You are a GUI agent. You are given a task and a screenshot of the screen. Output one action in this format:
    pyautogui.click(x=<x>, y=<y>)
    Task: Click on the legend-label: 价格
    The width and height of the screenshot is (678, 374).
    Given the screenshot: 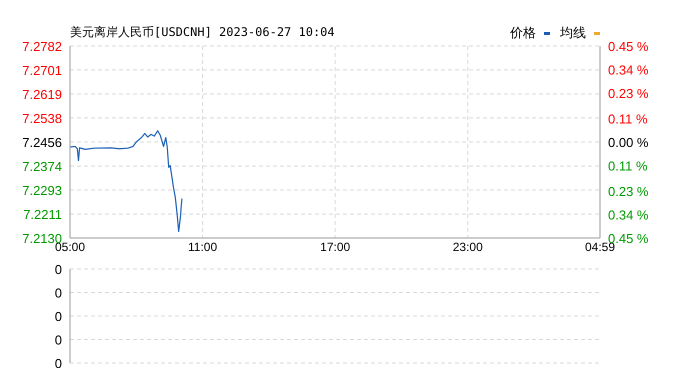 What is the action you would take?
    pyautogui.click(x=523, y=33)
    